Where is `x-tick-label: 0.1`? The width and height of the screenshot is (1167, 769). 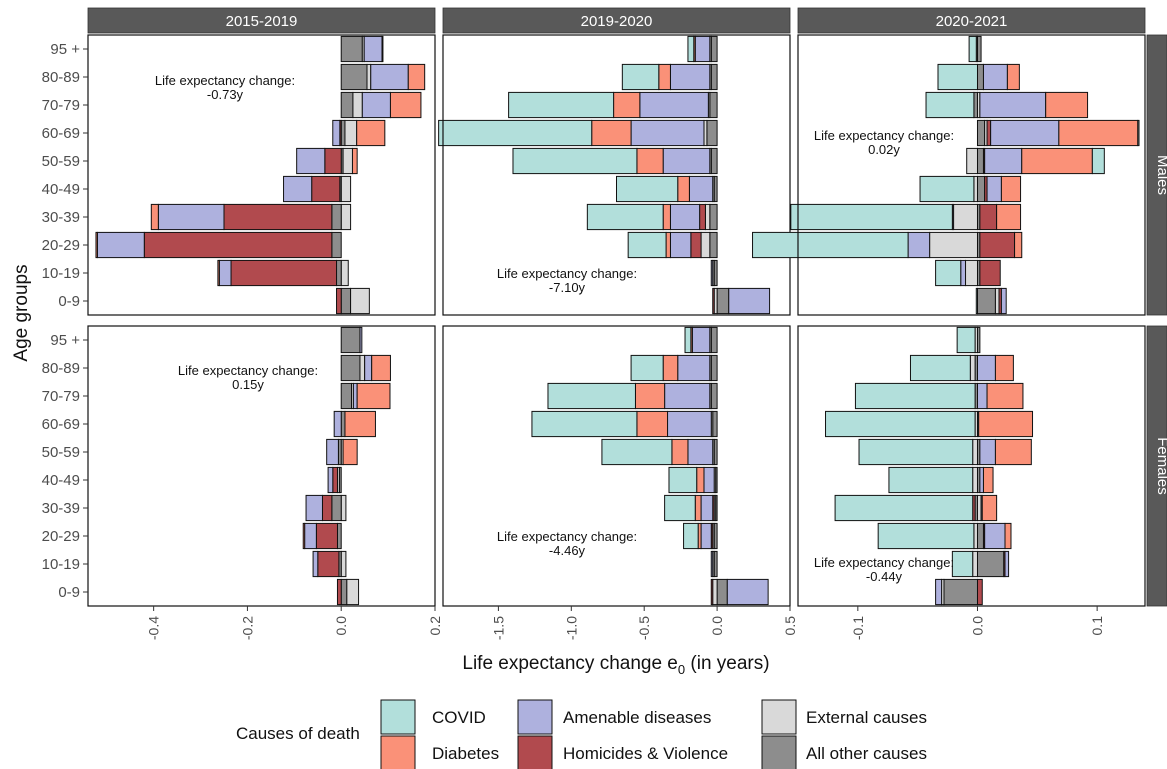
x-tick-label: 0.1 is located at coordinates (1097, 626).